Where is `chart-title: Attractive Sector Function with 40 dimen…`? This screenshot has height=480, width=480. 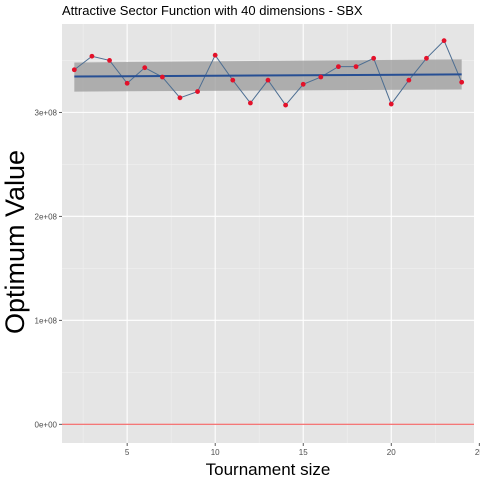
chart-title: Attractive Sector Function with 40 dimen… is located at coordinates (212, 10).